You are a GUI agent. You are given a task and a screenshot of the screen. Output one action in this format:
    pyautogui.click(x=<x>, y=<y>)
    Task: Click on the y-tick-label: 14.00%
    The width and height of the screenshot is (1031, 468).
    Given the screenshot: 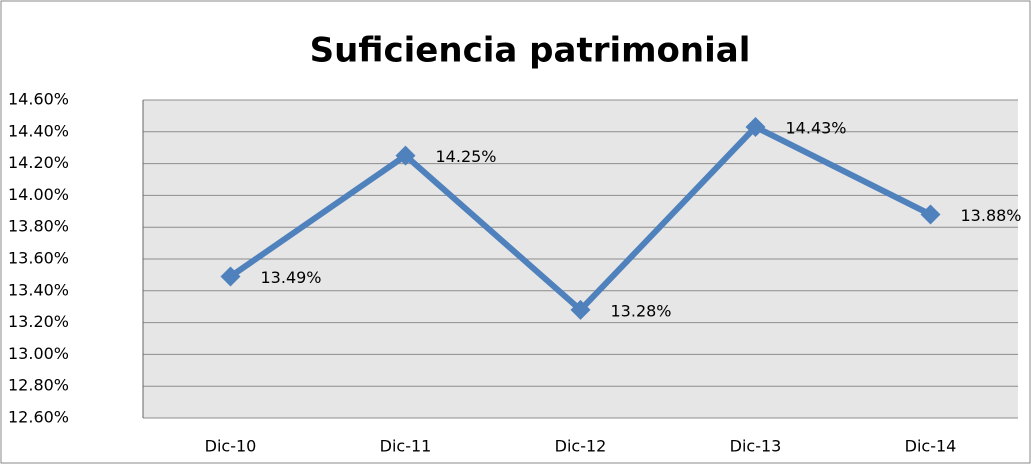 What is the action you would take?
    pyautogui.click(x=38, y=194)
    